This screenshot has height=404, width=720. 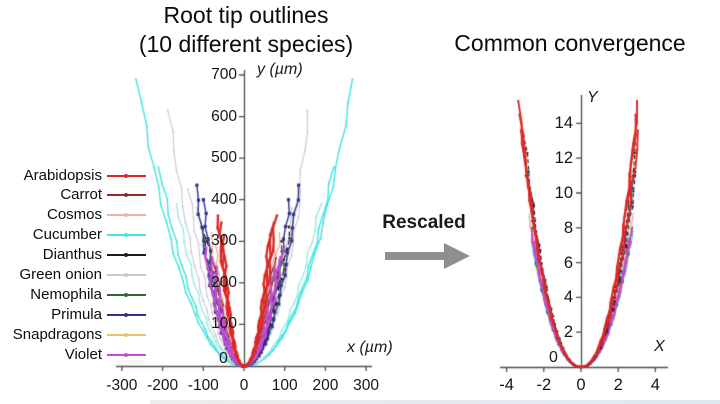 What do you see at coordinates (246, 15) in the screenshot?
I see `left-chart-title-line1: Root tip outlines` at bounding box center [246, 15].